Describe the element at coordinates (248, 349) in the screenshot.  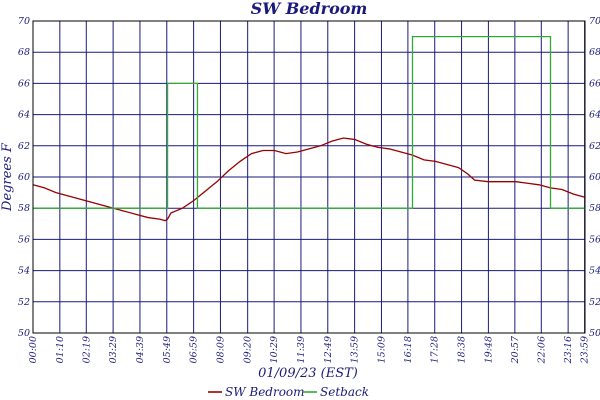
I see `x-tick-label: 09:20` at that location.